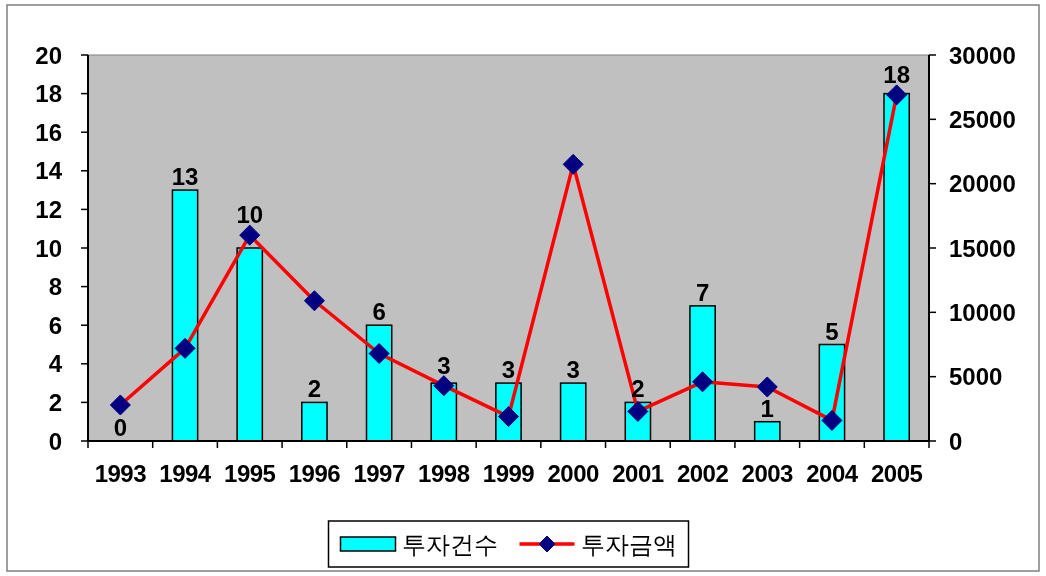  Describe the element at coordinates (185, 473) in the screenshot. I see `x-tick-label: 1994` at that location.